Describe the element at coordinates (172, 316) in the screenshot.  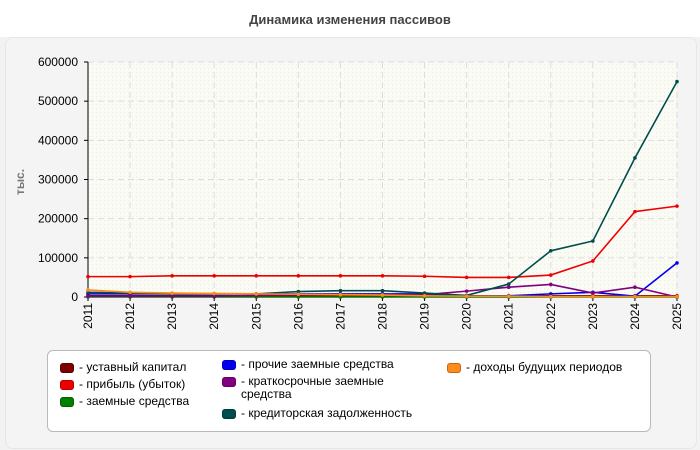
I see `x-tick-label: 2013` at that location.